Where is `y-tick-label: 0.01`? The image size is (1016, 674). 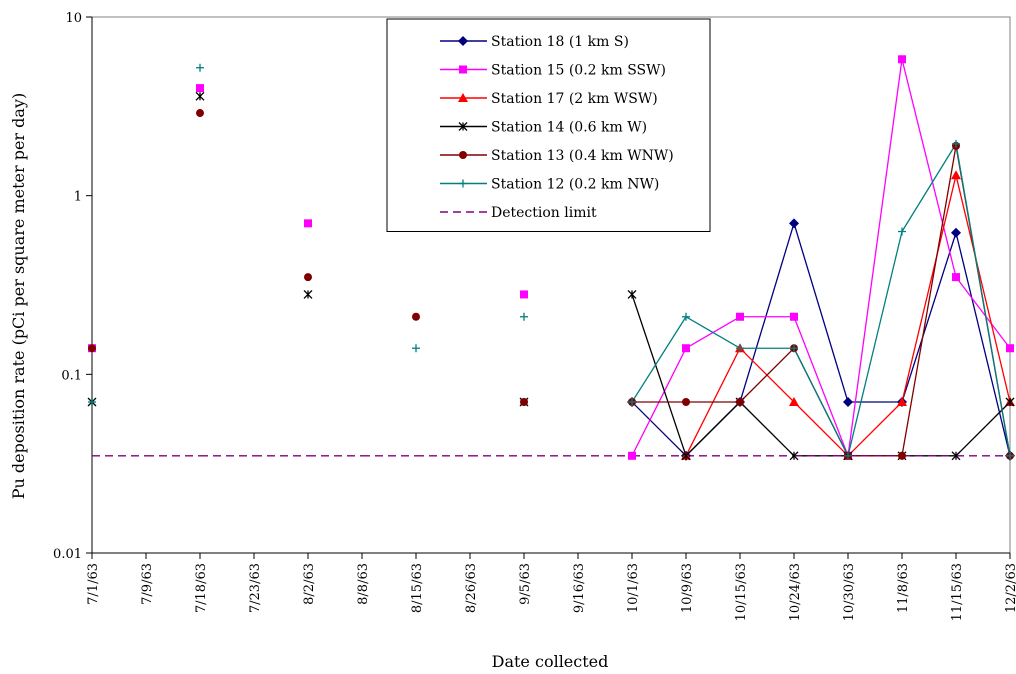
y-tick-label: 0.01 is located at coordinates (67, 554).